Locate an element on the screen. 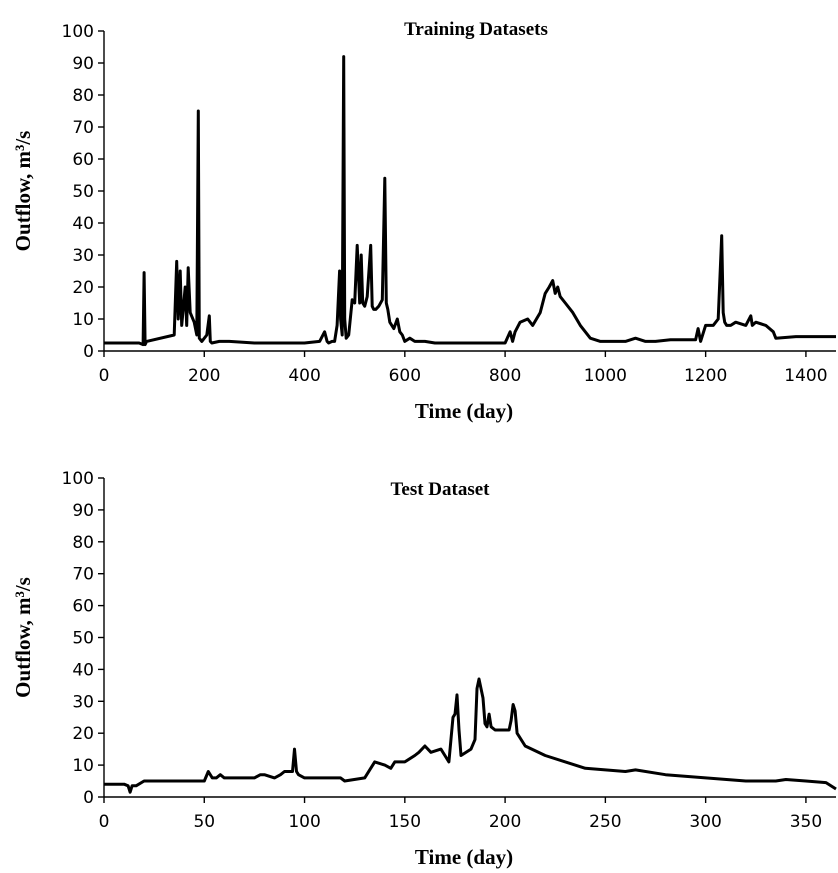 This screenshot has width=838, height=873. x-tick-label: 400 is located at coordinates (304, 376).